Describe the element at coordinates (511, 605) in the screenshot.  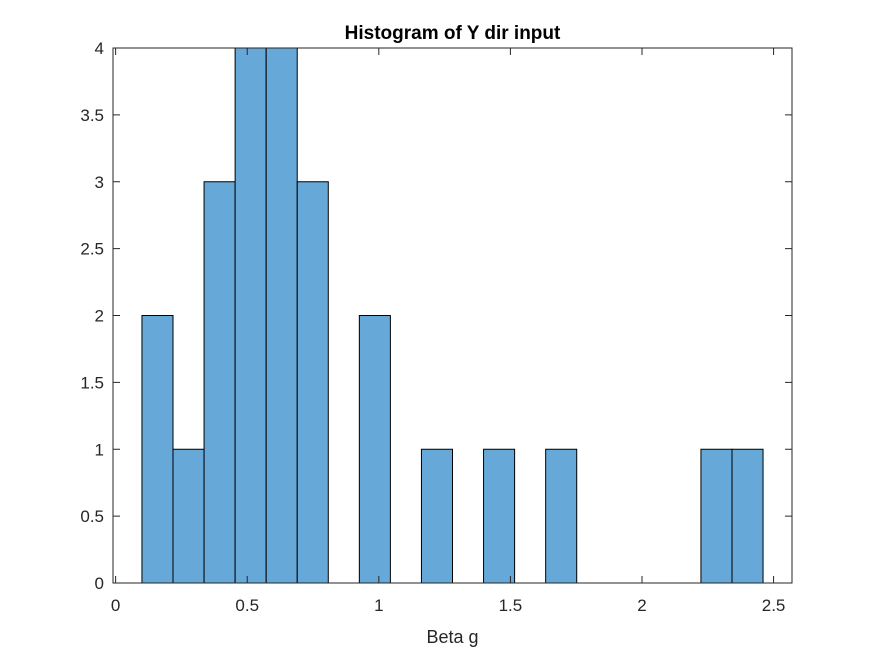
I see `x-tick-label: 1.5` at that location.